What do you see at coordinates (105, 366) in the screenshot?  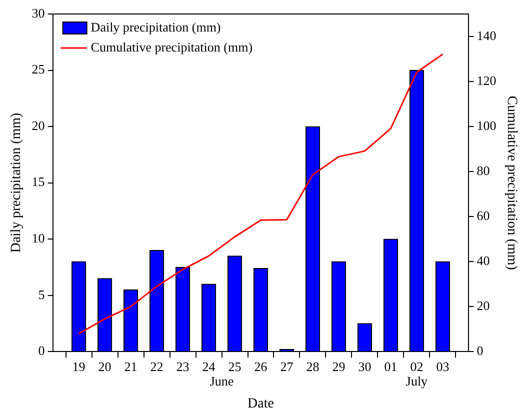 I see `x-tick-label: 20` at bounding box center [105, 366].